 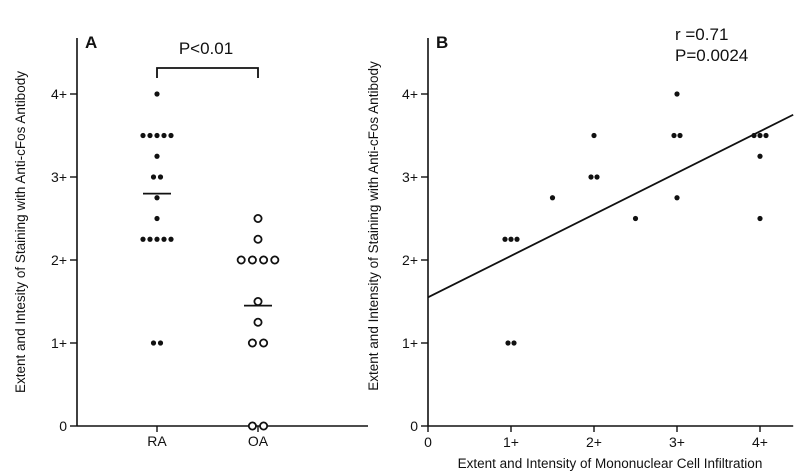 What do you see at coordinates (59, 94) in the screenshot?
I see `panel-a-y-tick-label: 4+` at bounding box center [59, 94].